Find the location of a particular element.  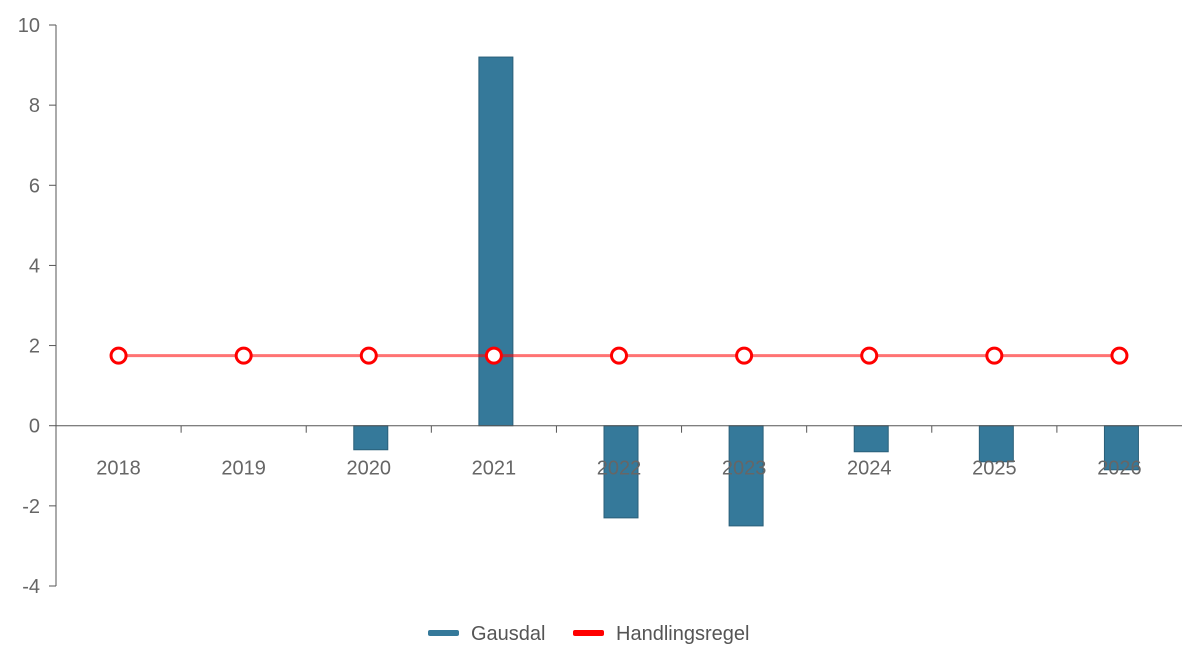

bar-2021 is located at coordinates (496, 241).